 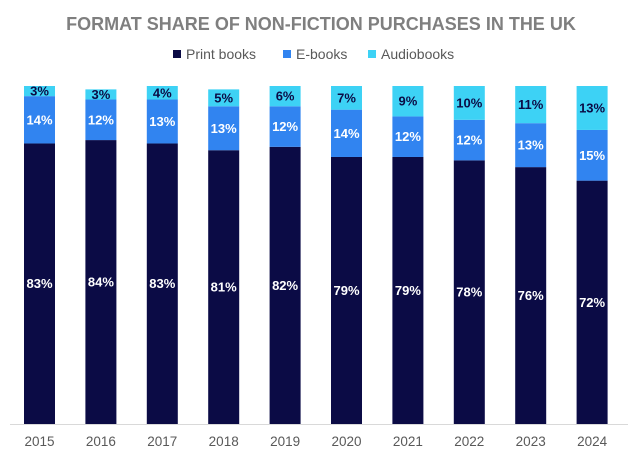 I want to click on data-label-e-books-2022: 12%, so click(x=469, y=140).